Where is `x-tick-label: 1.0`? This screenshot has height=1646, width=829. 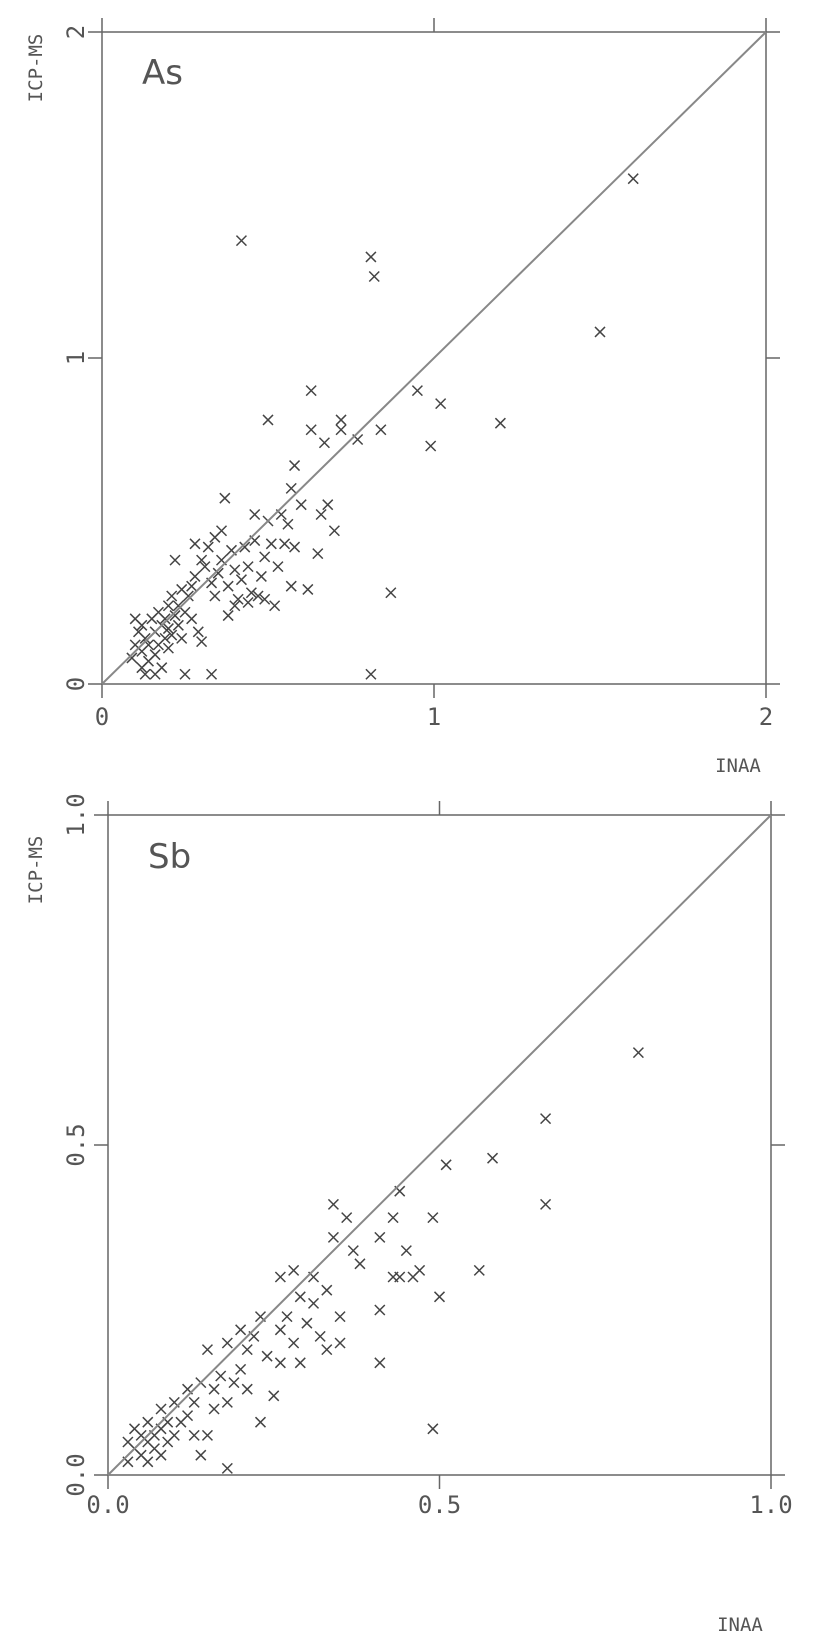
x-tick-label: 1.0 is located at coordinates (770, 1505).